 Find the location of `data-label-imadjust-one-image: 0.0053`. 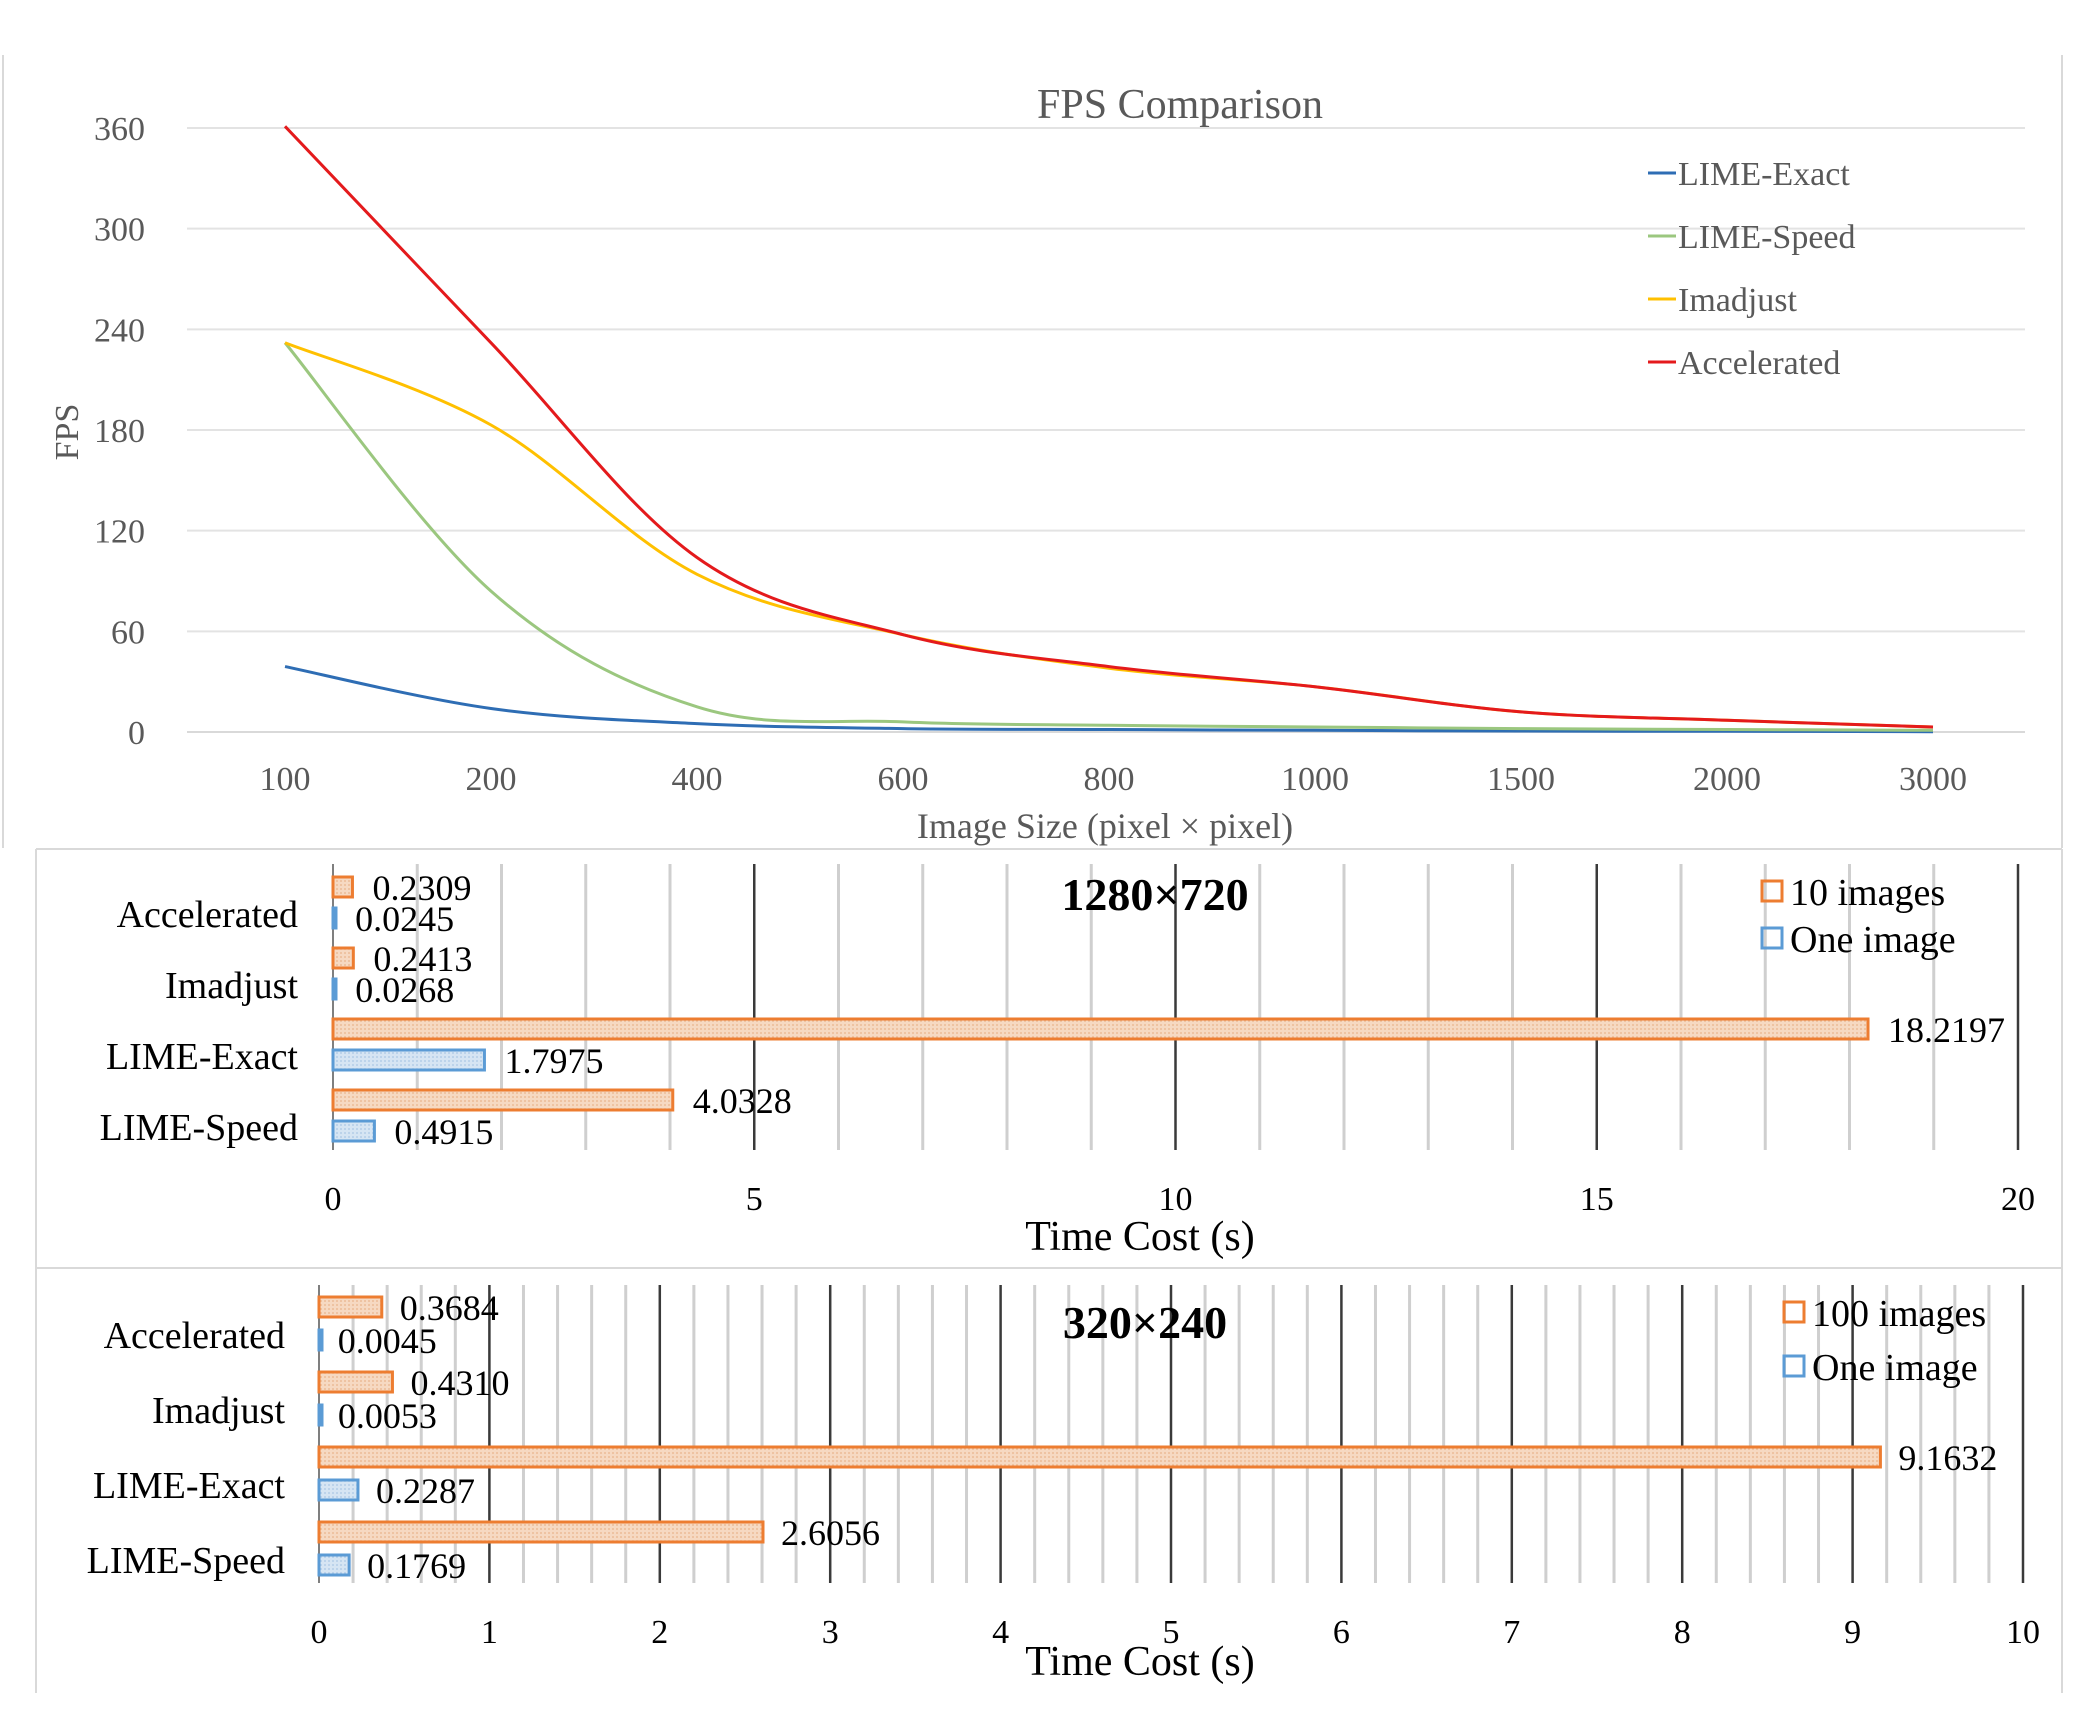

data-label-imadjust-one-image: 0.0053 is located at coordinates (387, 1416).